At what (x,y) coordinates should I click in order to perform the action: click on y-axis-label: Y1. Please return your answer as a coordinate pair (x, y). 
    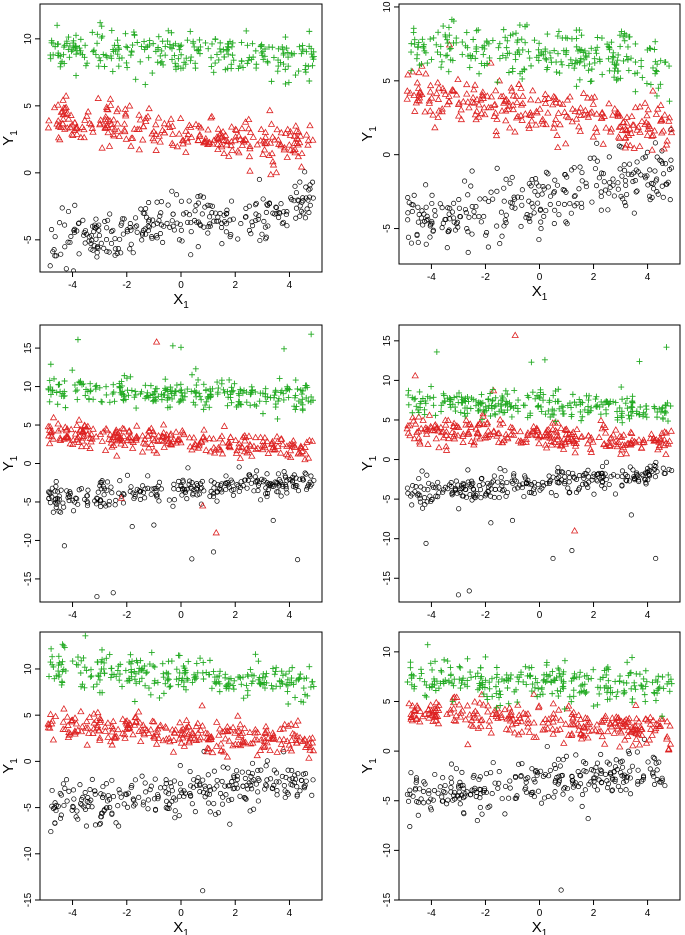
    Looking at the image, I should click on (10, 766).